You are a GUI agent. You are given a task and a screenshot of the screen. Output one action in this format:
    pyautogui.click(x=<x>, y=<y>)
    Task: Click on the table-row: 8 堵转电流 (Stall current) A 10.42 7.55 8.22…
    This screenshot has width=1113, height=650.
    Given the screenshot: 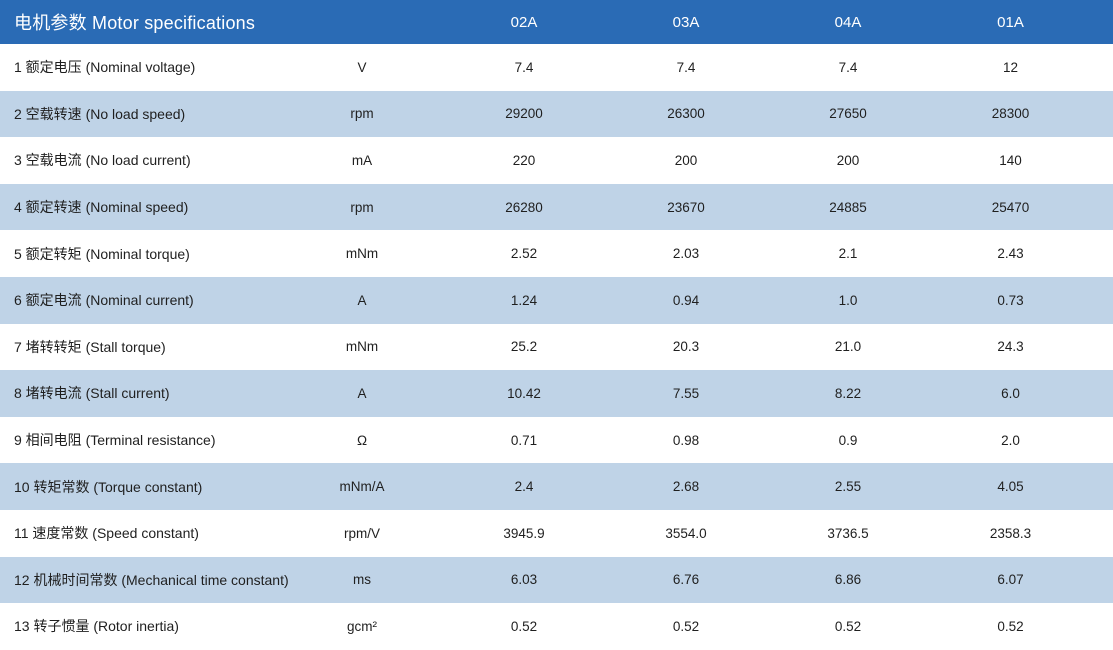 What is the action you would take?
    pyautogui.click(x=556, y=393)
    